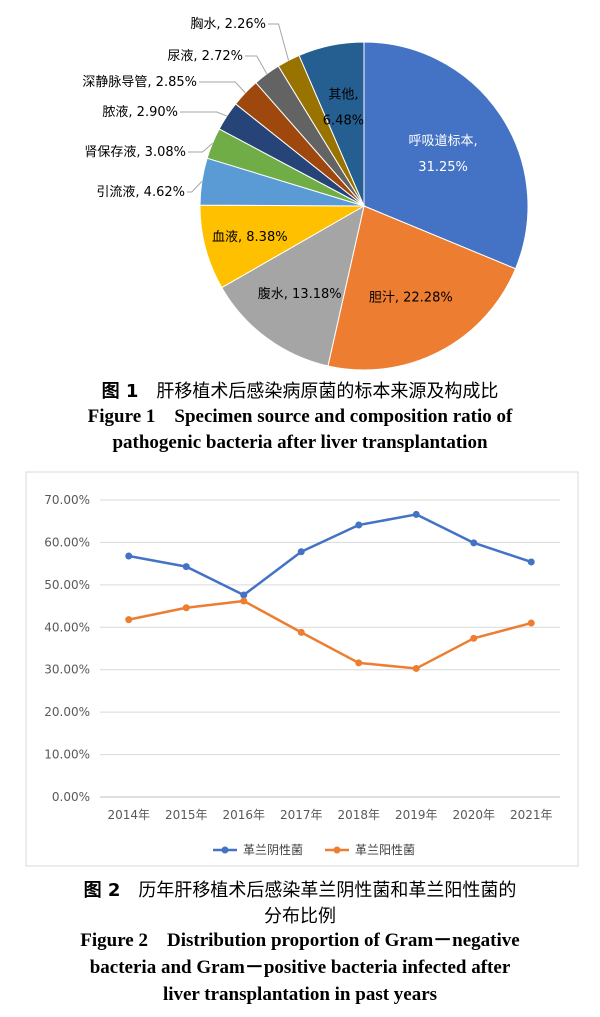 Image resolution: width=600 pixels, height=1017 pixels. What do you see at coordinates (446, 155) in the screenshot?
I see `pie-slice-respiratory` at bounding box center [446, 155].